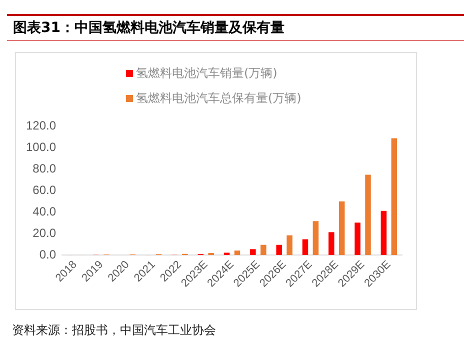 The image size is (464, 346). What do you see at coordinates (114, 330) in the screenshot?
I see `text: 资料来源：招股书，中国汽车工业协会` at bounding box center [114, 330].